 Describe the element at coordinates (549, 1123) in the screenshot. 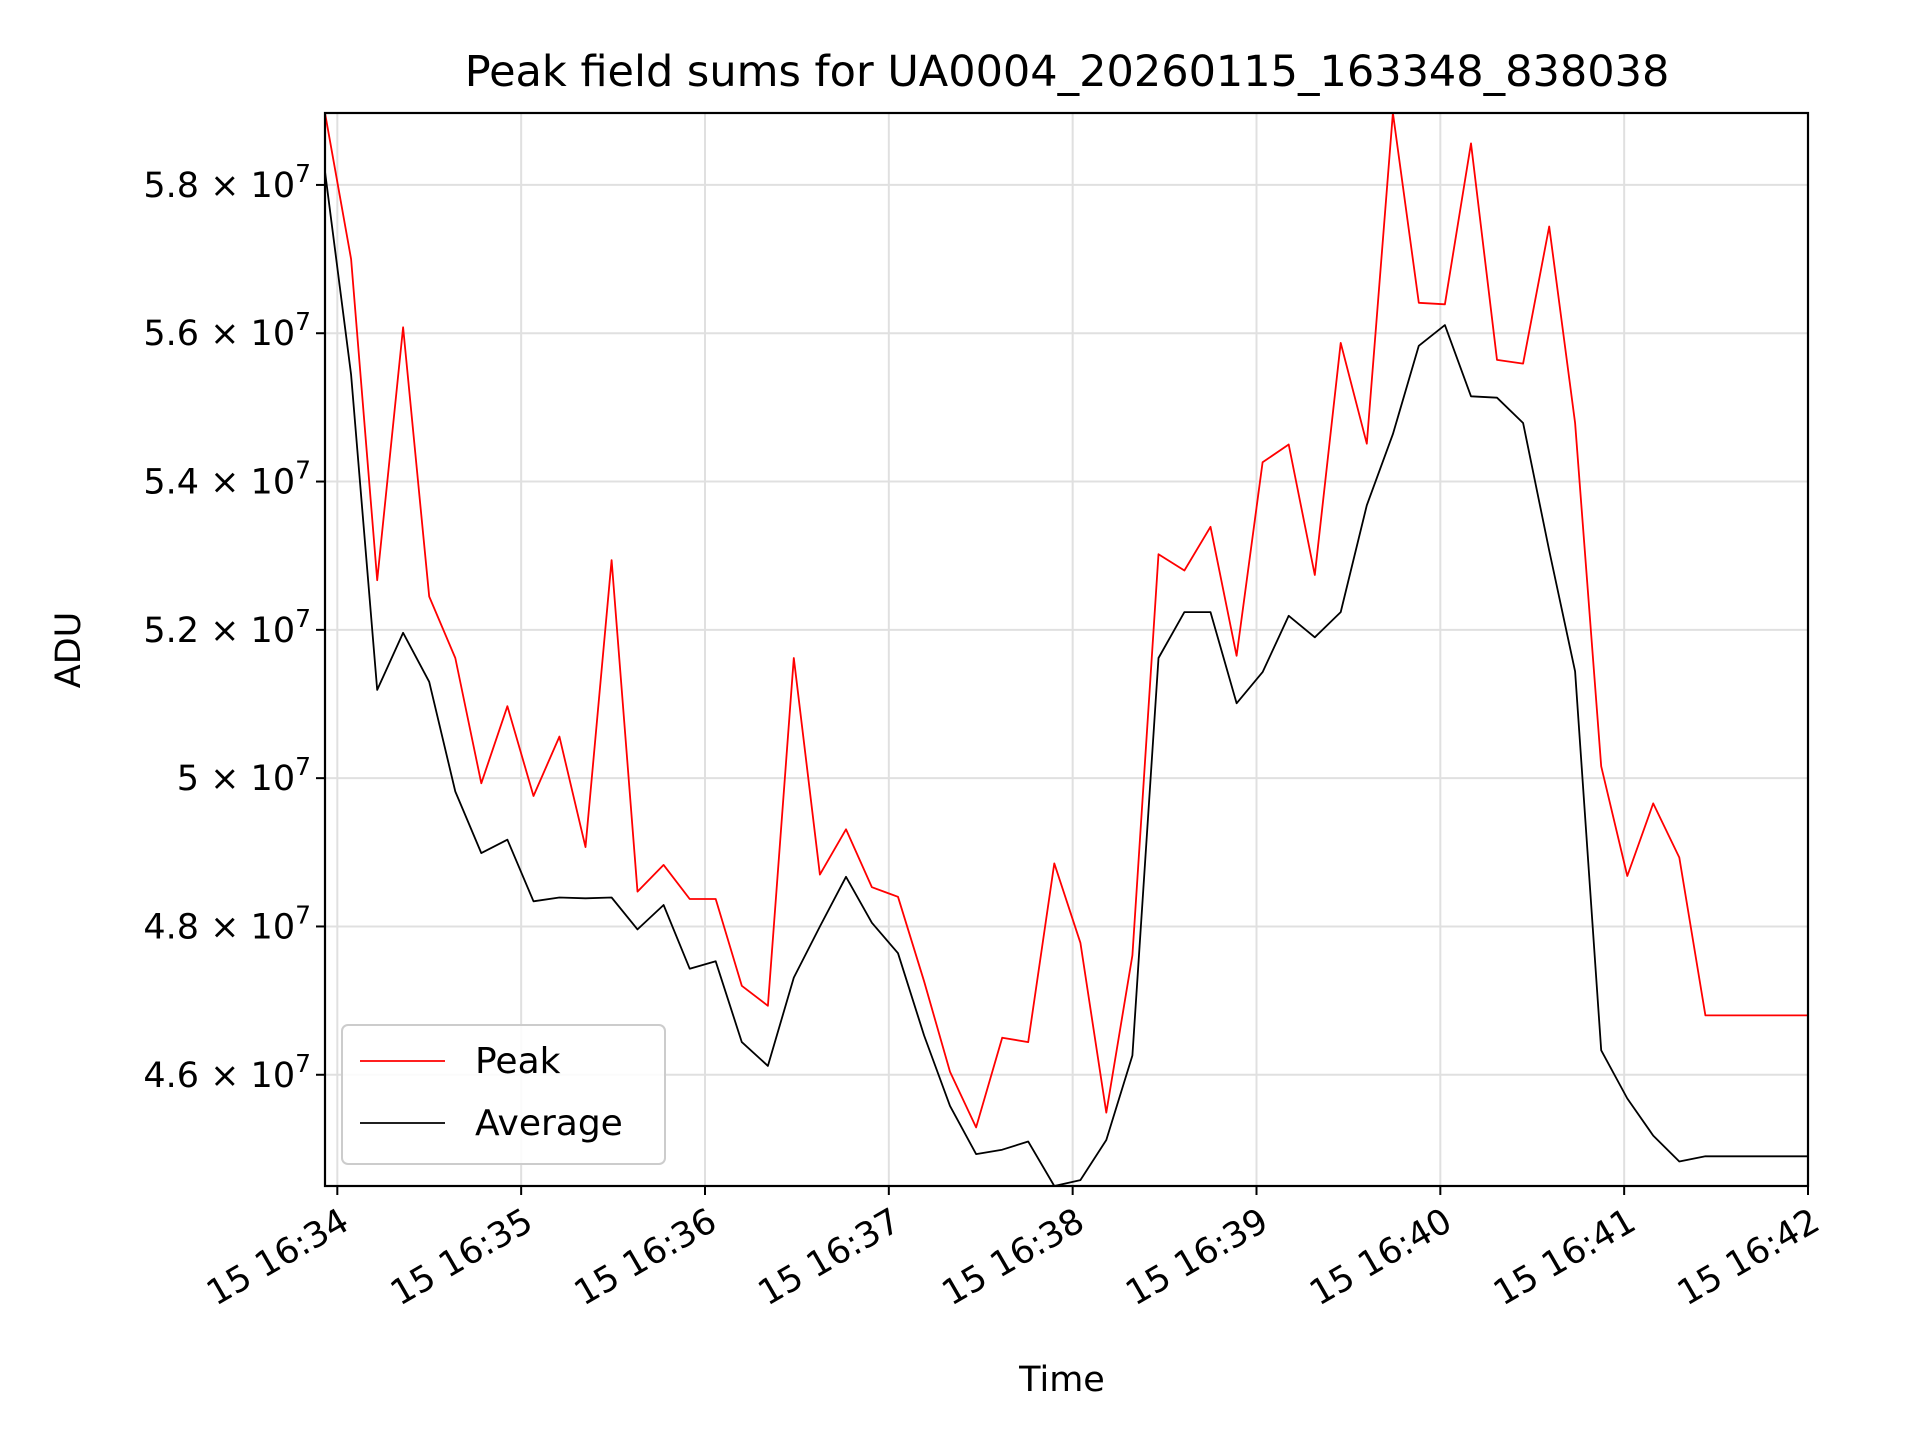

I see `legend-average-label: Average` at that location.